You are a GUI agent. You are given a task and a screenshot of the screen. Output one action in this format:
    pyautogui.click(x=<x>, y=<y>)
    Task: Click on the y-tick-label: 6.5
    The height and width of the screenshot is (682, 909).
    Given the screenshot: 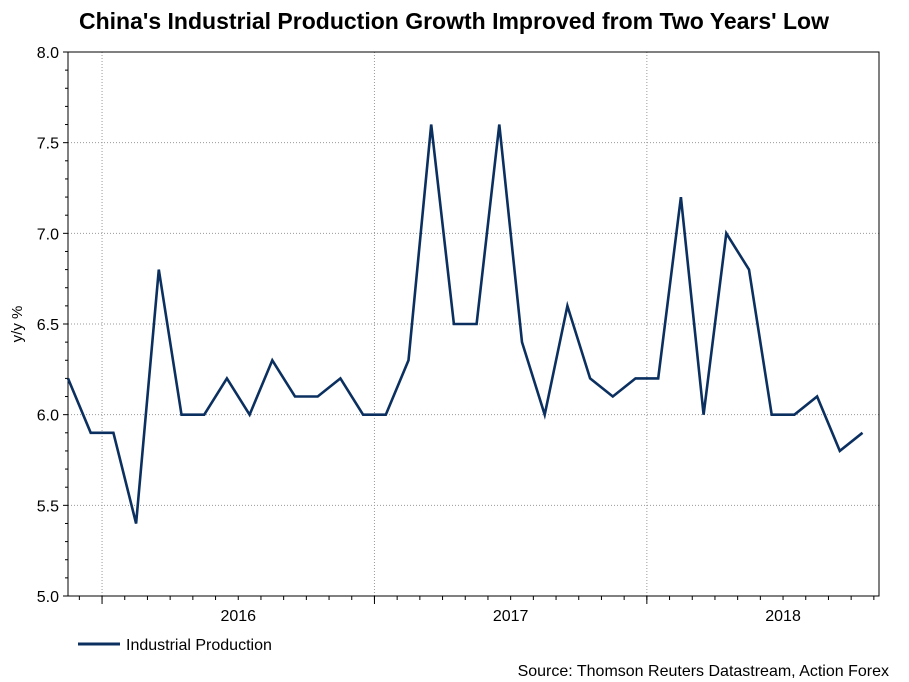 What is the action you would take?
    pyautogui.click(x=48, y=325)
    